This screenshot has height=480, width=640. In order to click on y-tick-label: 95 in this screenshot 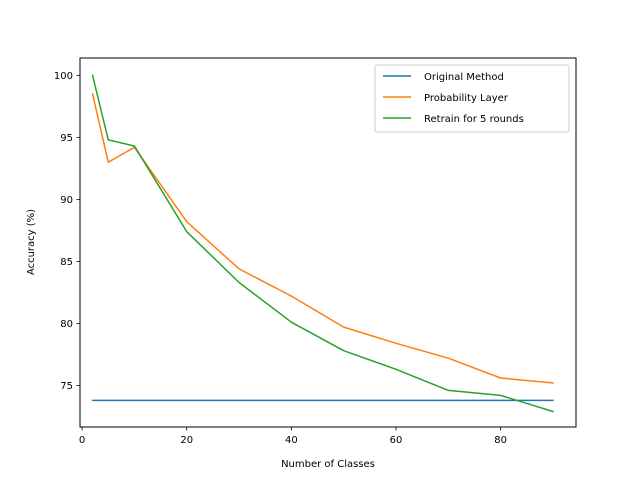, I will do `click(66, 138)`.